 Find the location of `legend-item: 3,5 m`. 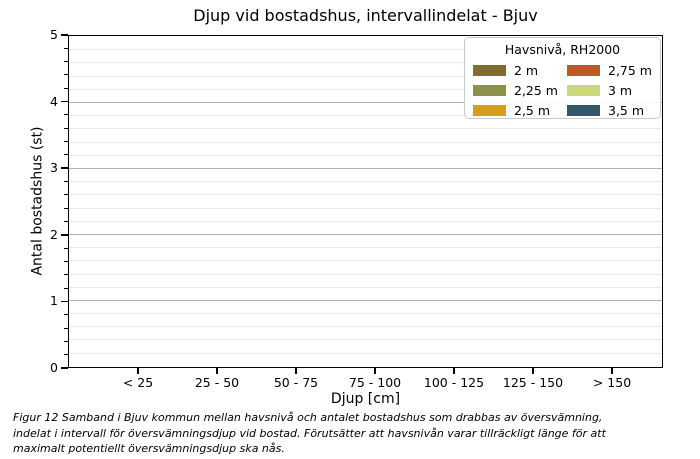

legend-item: 3,5 m is located at coordinates (610, 110).